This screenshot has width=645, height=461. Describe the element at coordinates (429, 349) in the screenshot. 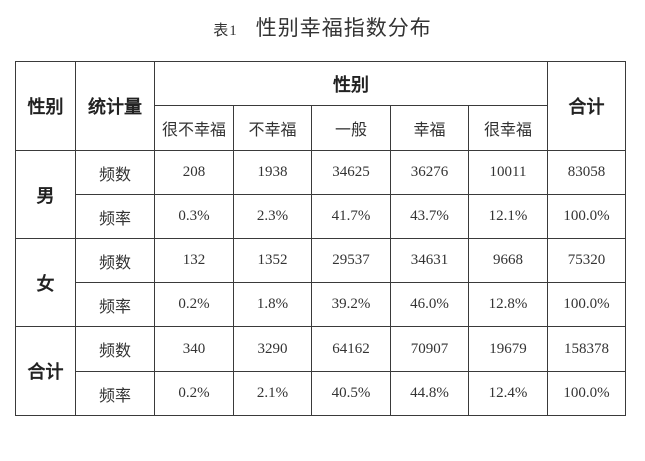

I see `table-cell: 70907` at that location.